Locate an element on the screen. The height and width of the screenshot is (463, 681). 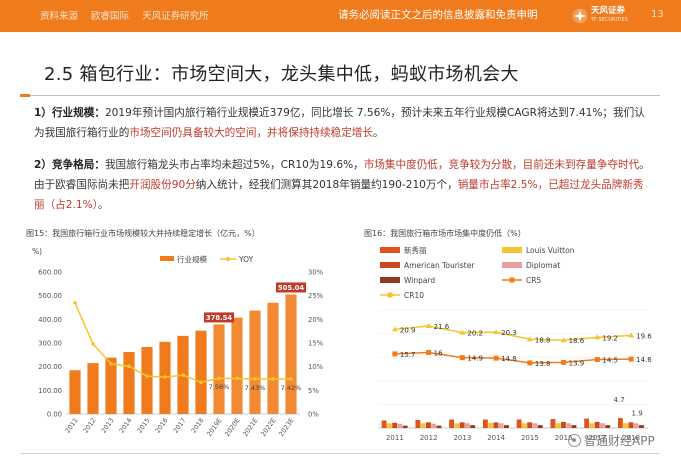
header-source-item: 欧睿国际 is located at coordinates (110, 16).